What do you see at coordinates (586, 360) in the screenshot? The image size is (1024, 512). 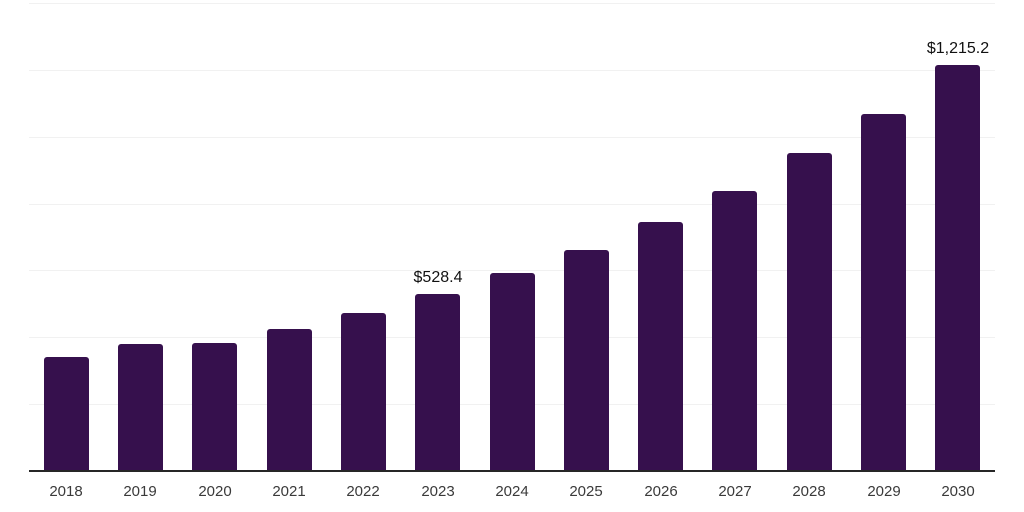 I see `bar-2025` at bounding box center [586, 360].